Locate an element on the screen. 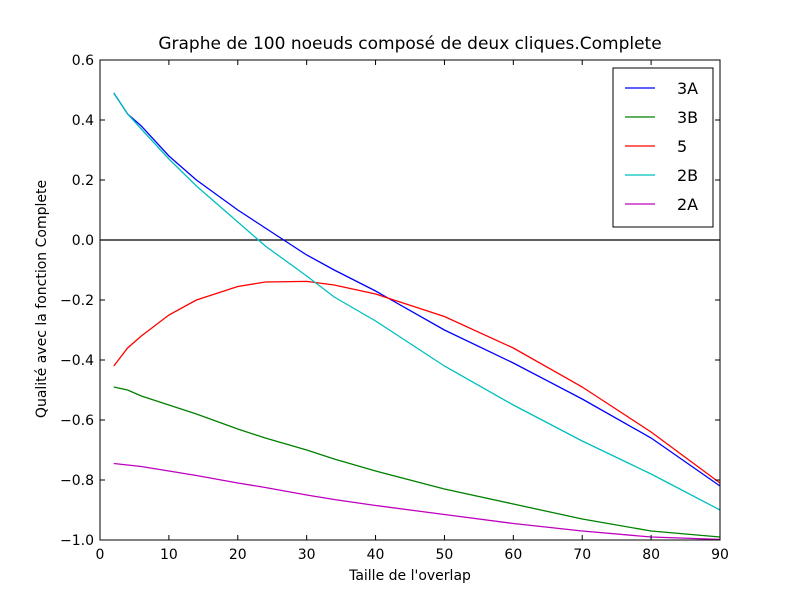 This screenshot has height=600, width=800. x-tick-label: 0 is located at coordinates (100, 555).